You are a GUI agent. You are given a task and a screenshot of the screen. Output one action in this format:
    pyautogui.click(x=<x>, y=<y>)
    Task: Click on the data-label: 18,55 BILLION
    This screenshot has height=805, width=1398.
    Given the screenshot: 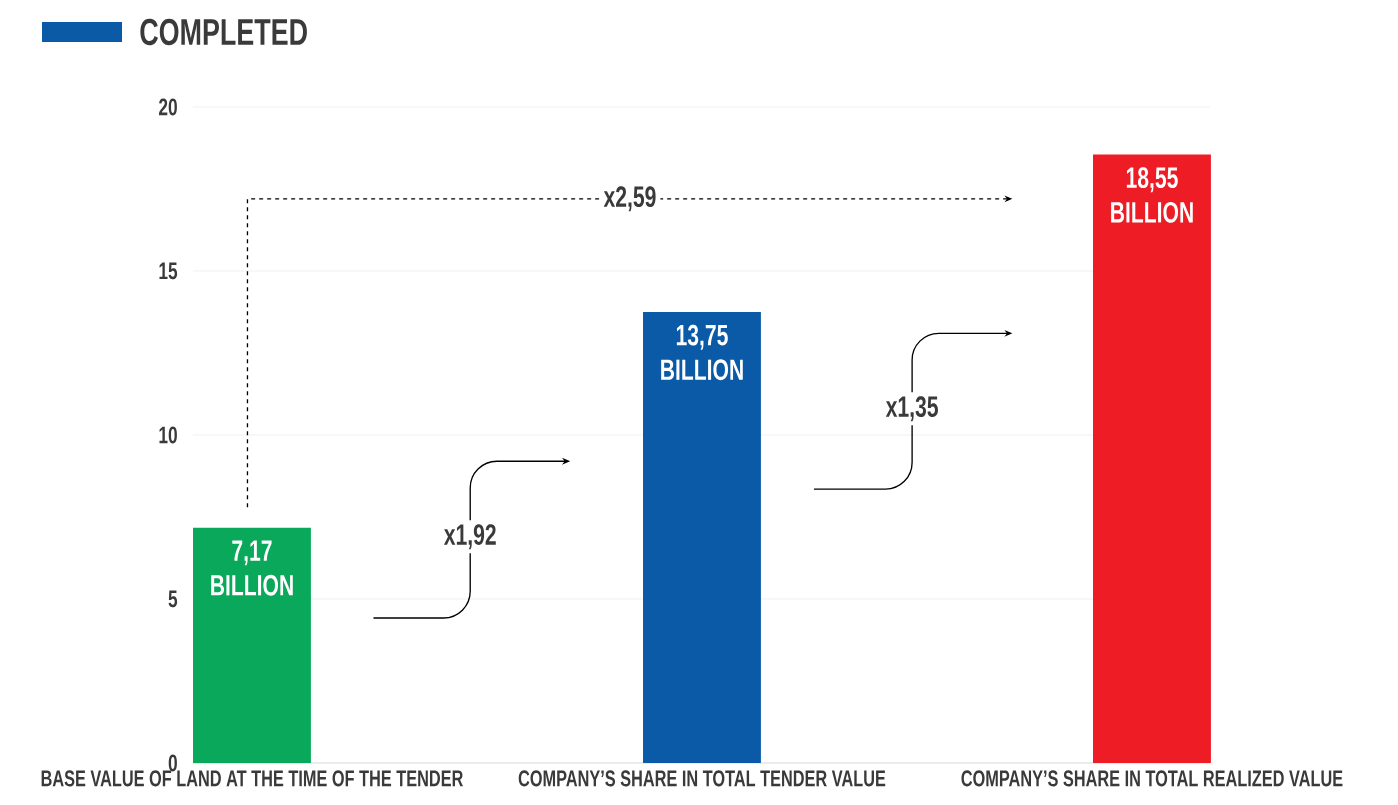 What is the action you would take?
    pyautogui.click(x=1152, y=195)
    